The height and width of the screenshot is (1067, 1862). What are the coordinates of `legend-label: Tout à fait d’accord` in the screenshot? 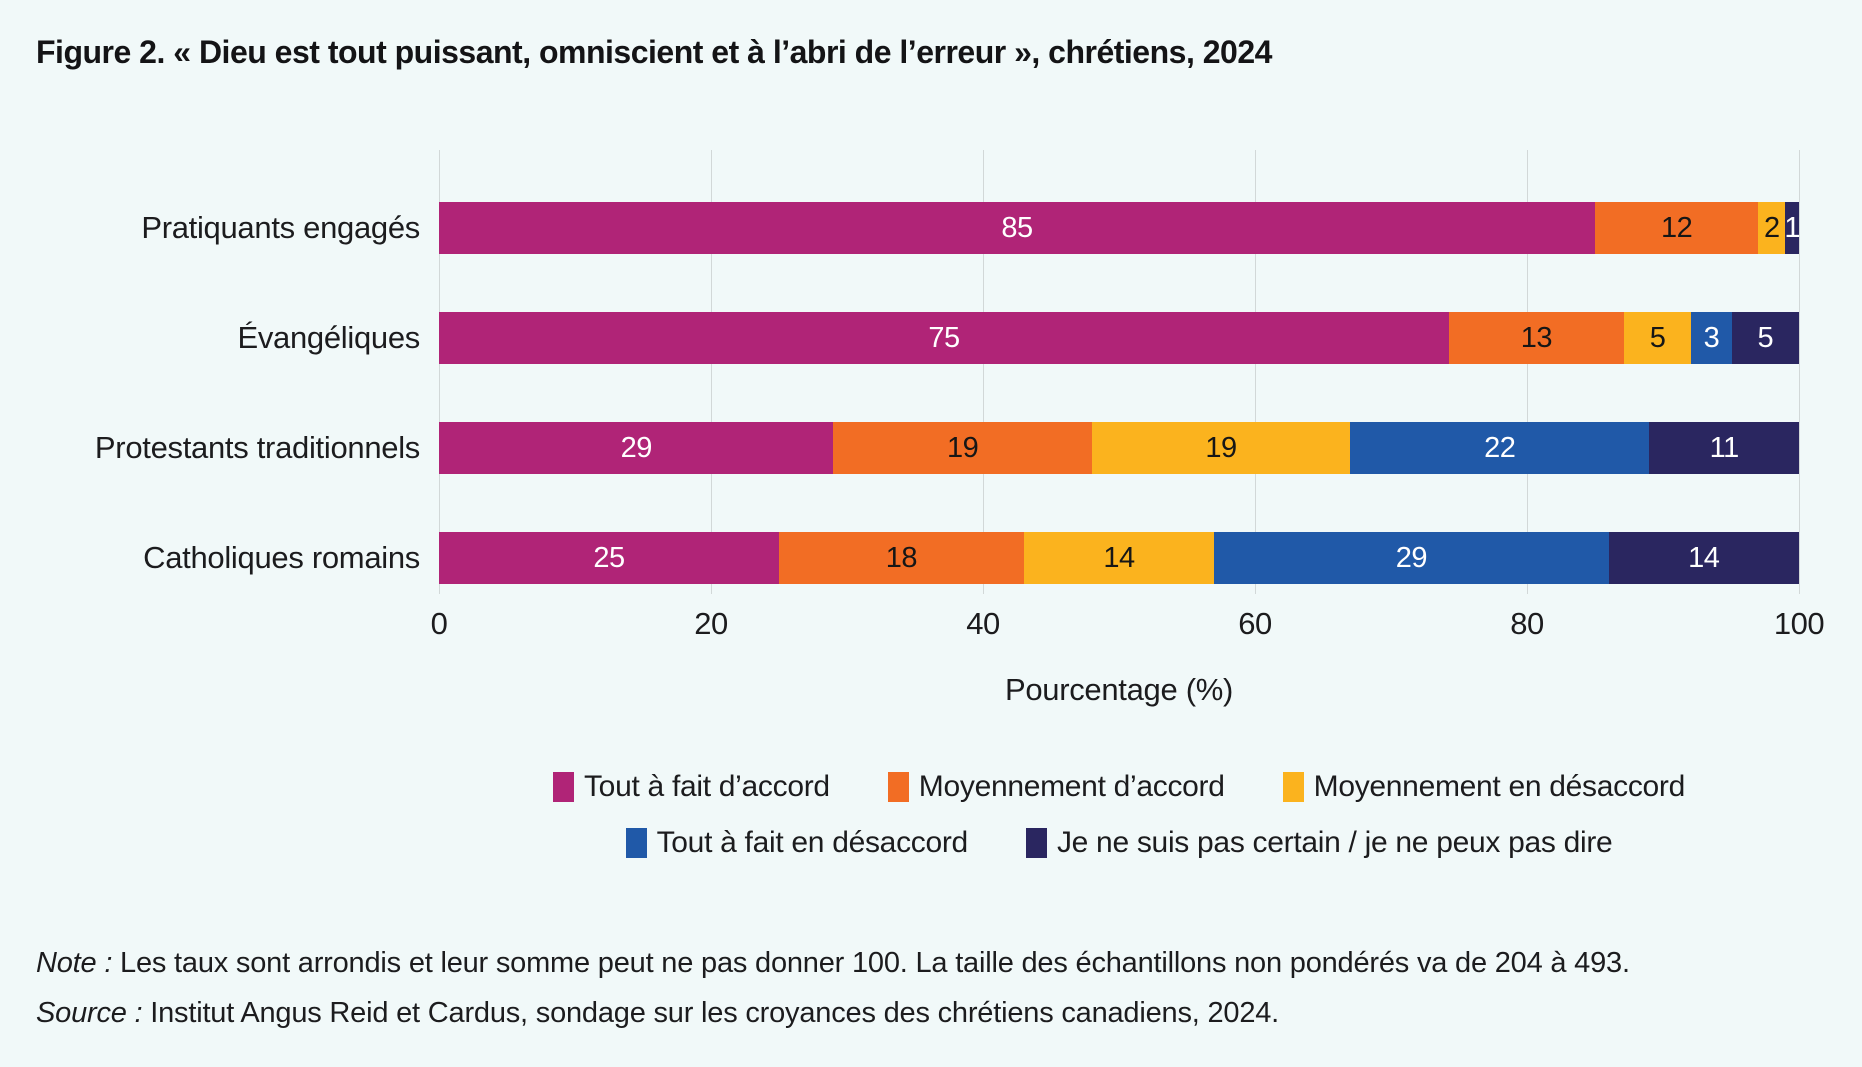 It's located at (706, 786).